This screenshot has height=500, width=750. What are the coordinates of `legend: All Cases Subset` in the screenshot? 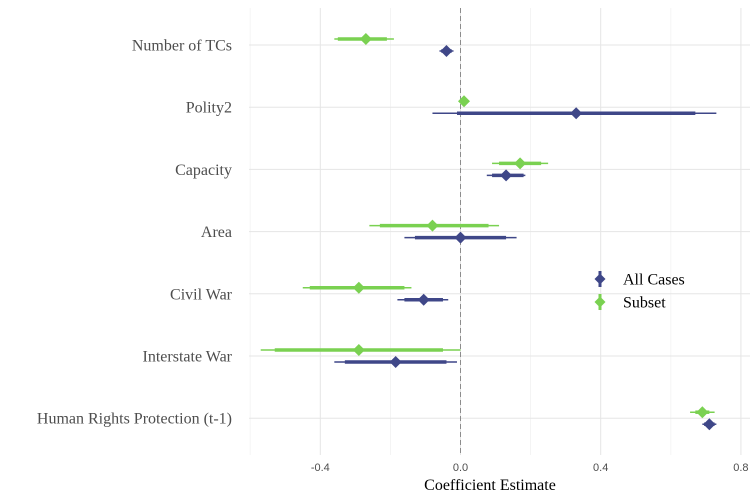 It's located at (639, 291).